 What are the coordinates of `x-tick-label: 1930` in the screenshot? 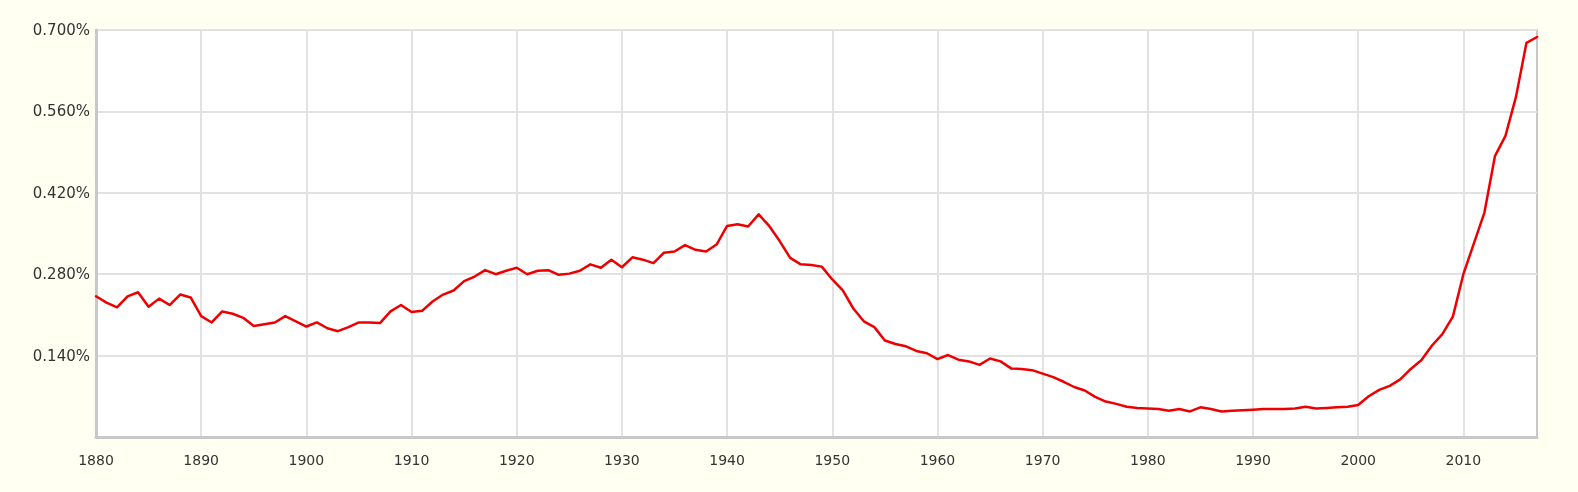 It's located at (622, 460).